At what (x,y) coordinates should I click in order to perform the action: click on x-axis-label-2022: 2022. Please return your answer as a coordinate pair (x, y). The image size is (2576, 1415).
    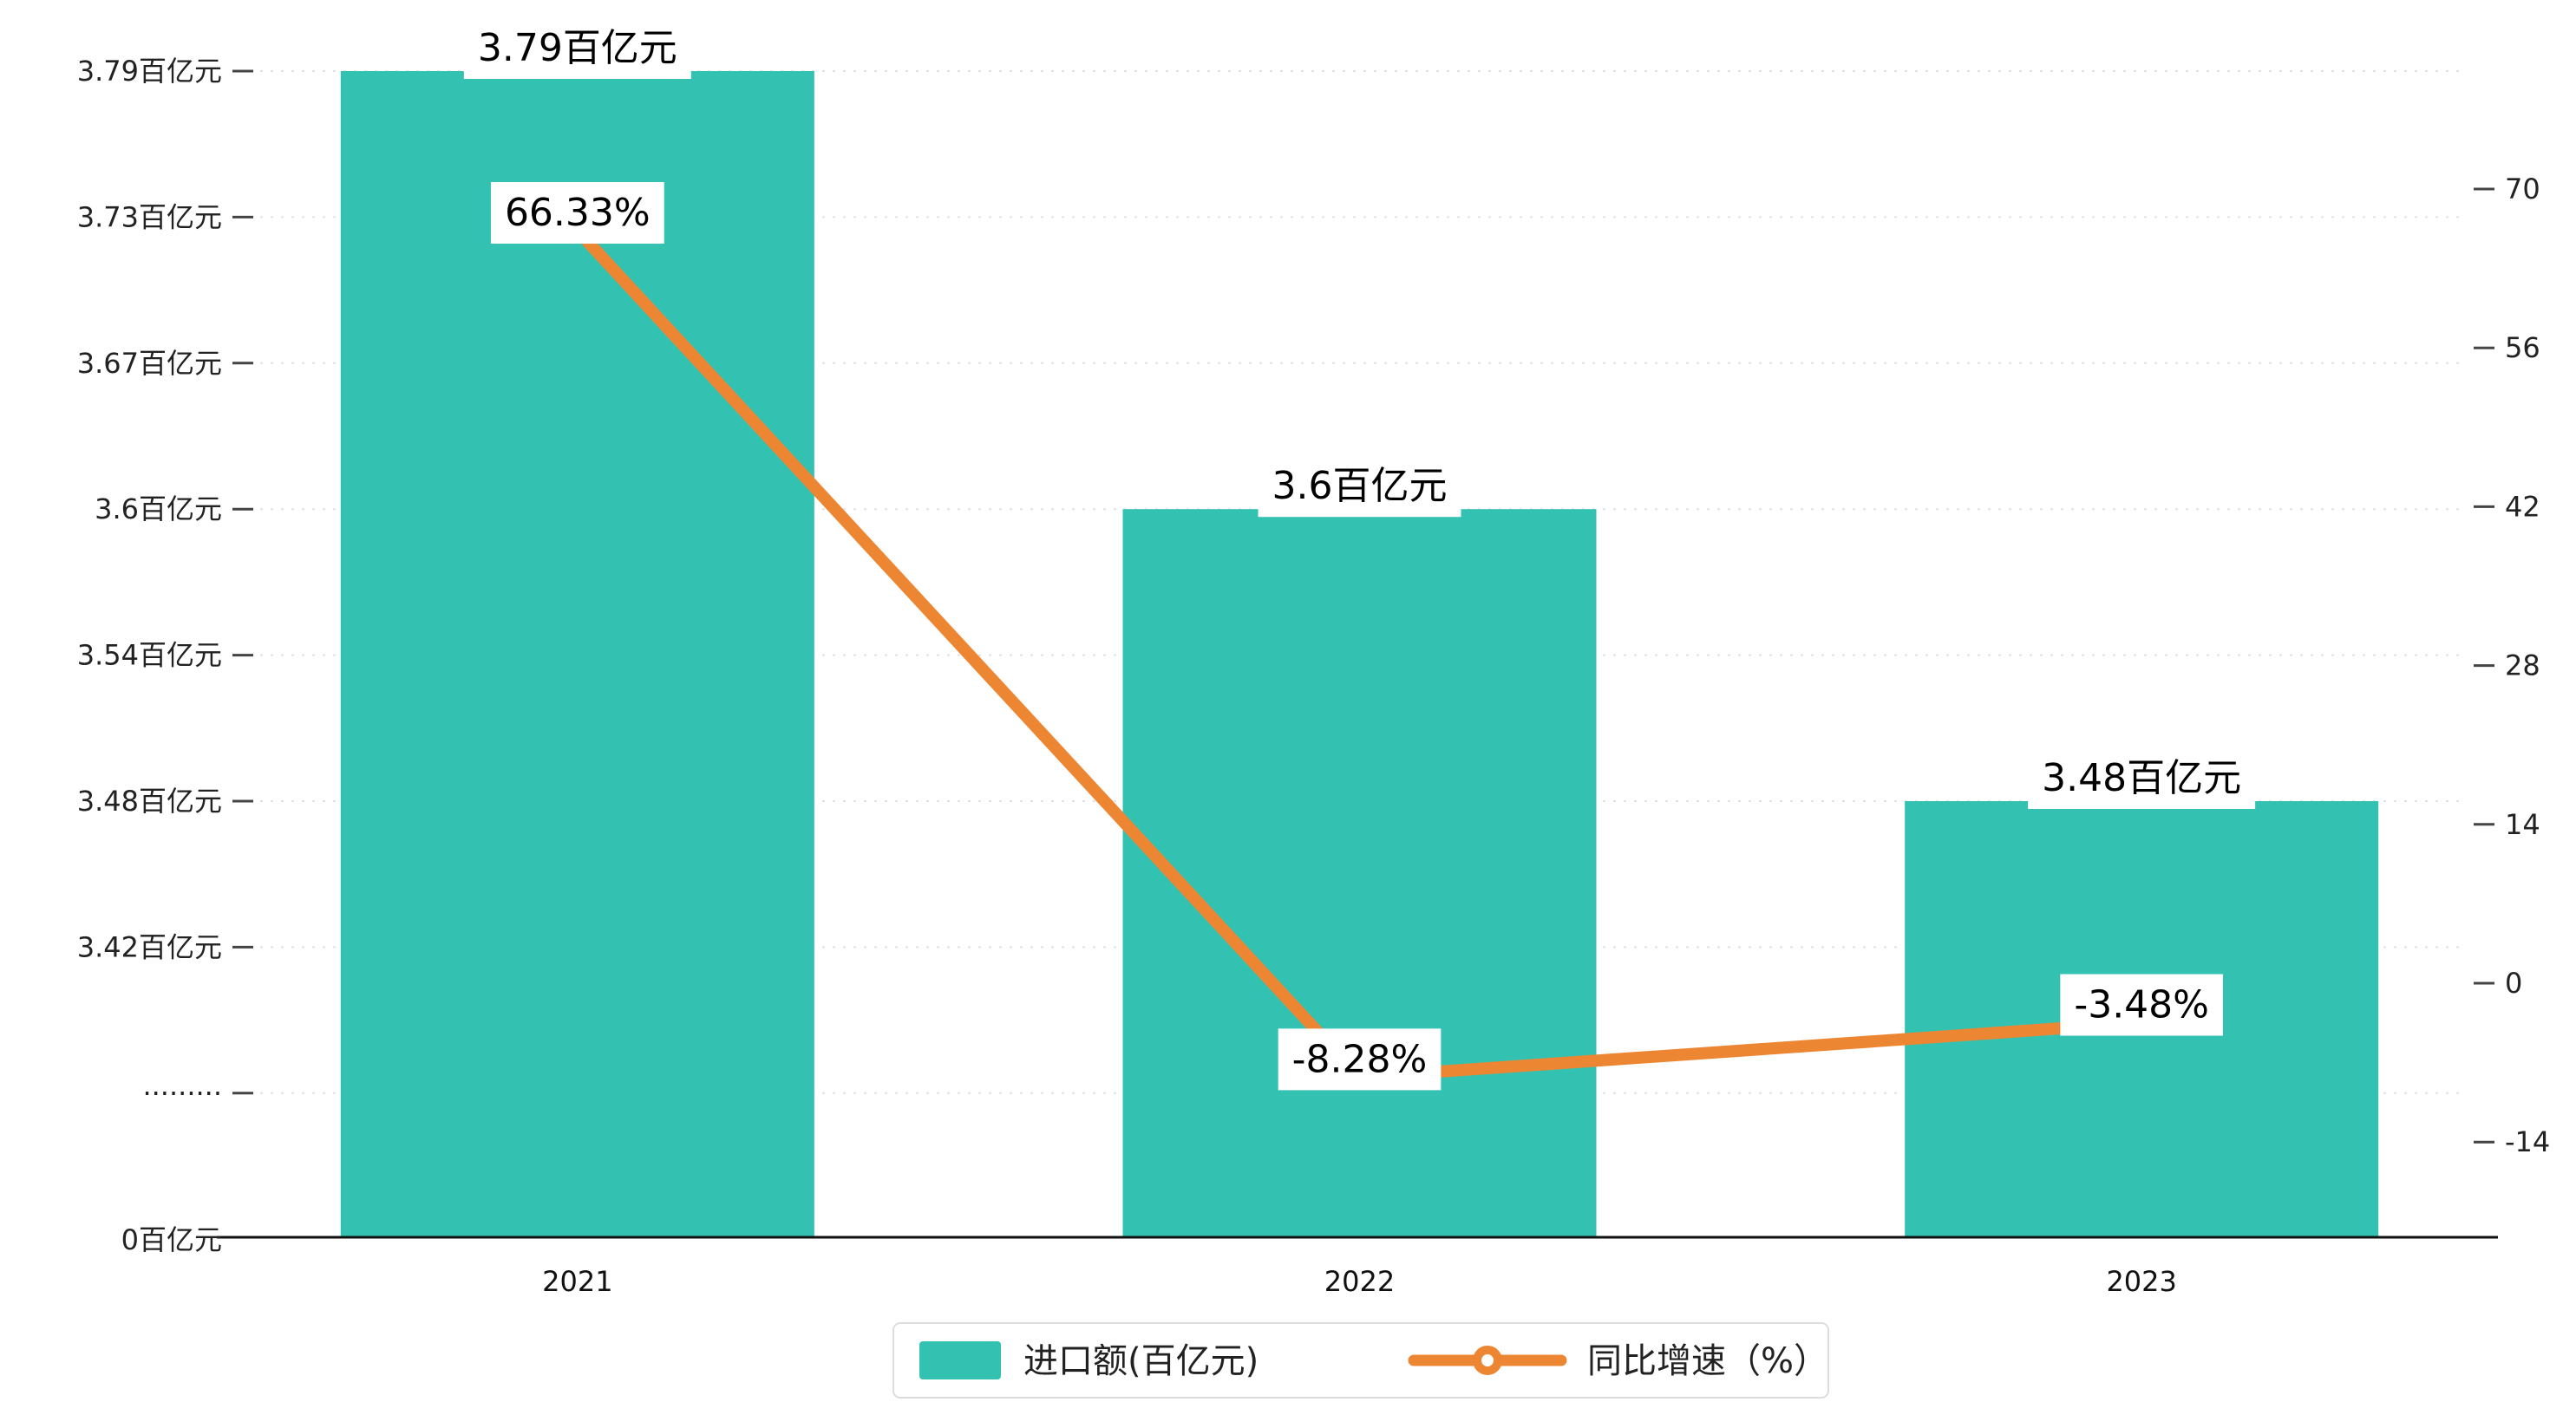
    Looking at the image, I should click on (1359, 1281).